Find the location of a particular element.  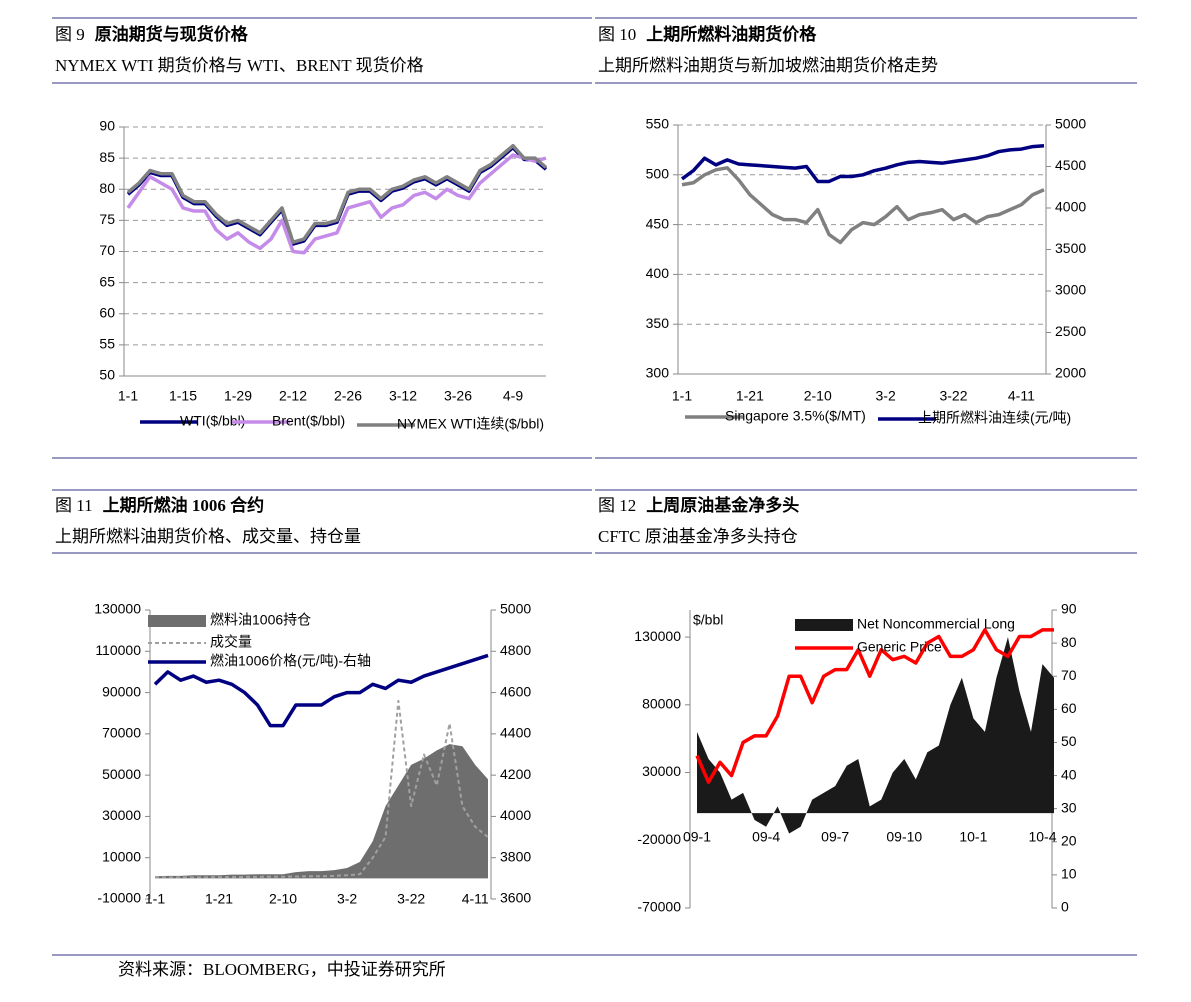

x-tick-label: 09-10 is located at coordinates (904, 837).